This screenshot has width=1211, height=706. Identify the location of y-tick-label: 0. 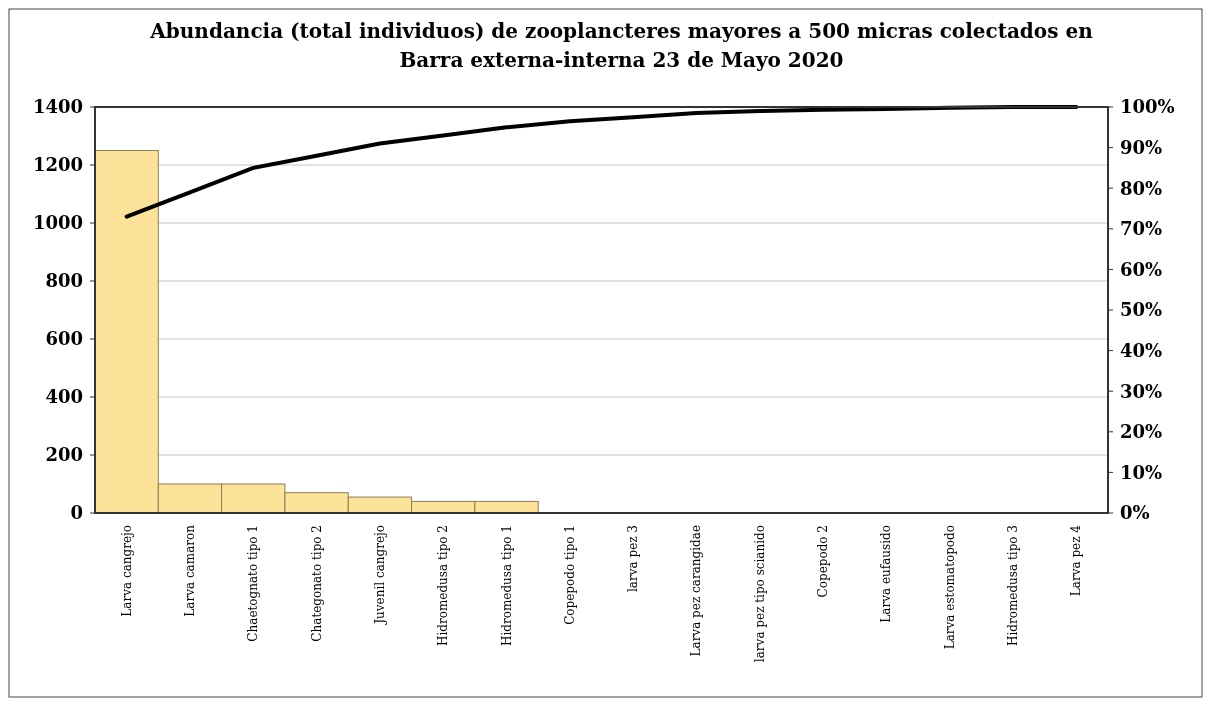
(76, 513).